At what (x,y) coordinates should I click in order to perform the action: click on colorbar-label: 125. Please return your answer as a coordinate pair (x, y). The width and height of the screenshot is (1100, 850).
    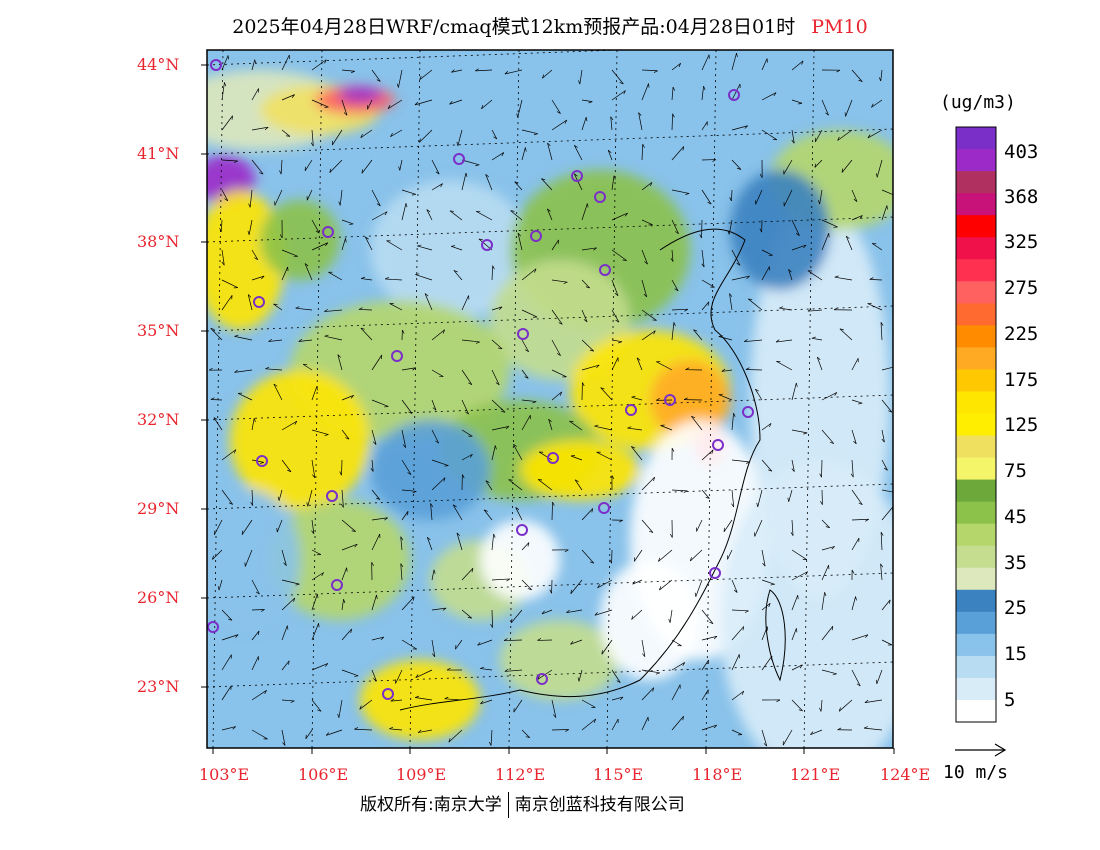
    Looking at the image, I should click on (1021, 425).